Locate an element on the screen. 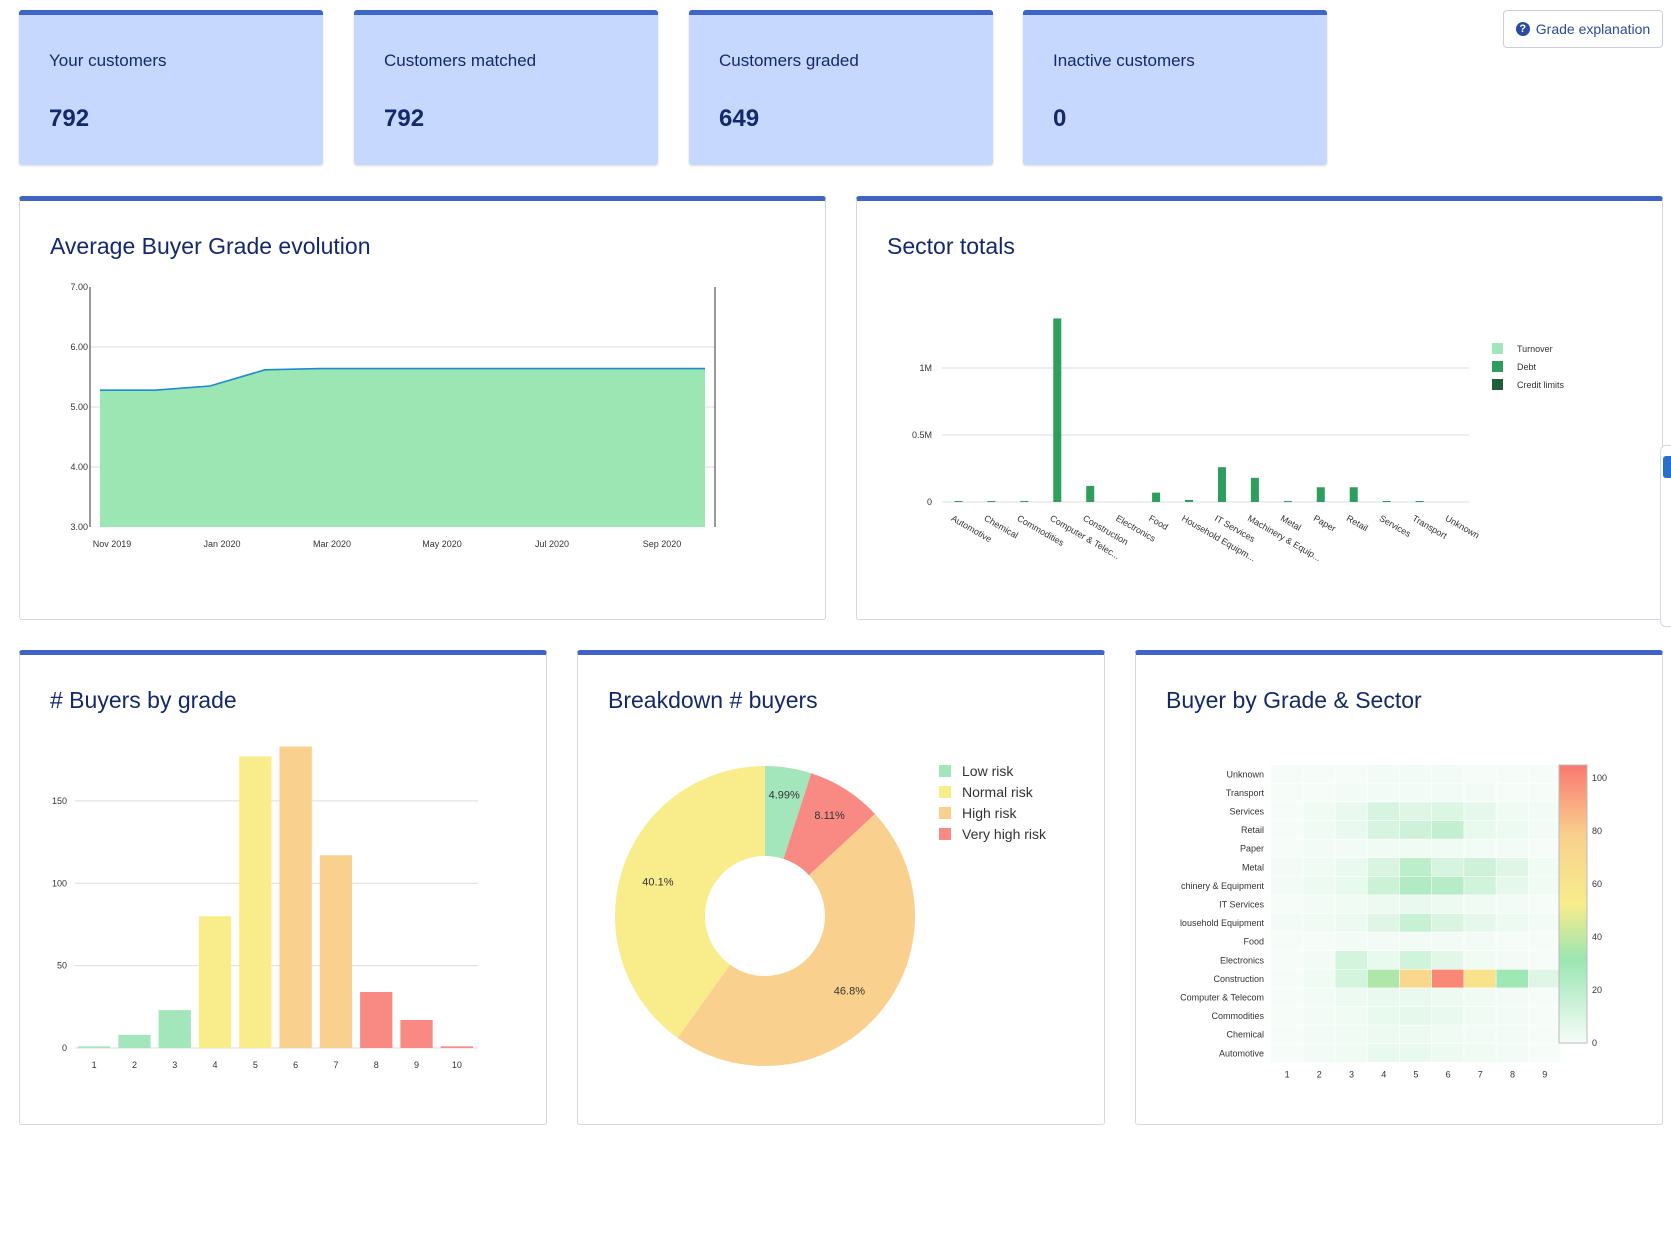 The width and height of the screenshot is (1671, 1246). colorbar-tick-label: 20 is located at coordinates (1597, 990).